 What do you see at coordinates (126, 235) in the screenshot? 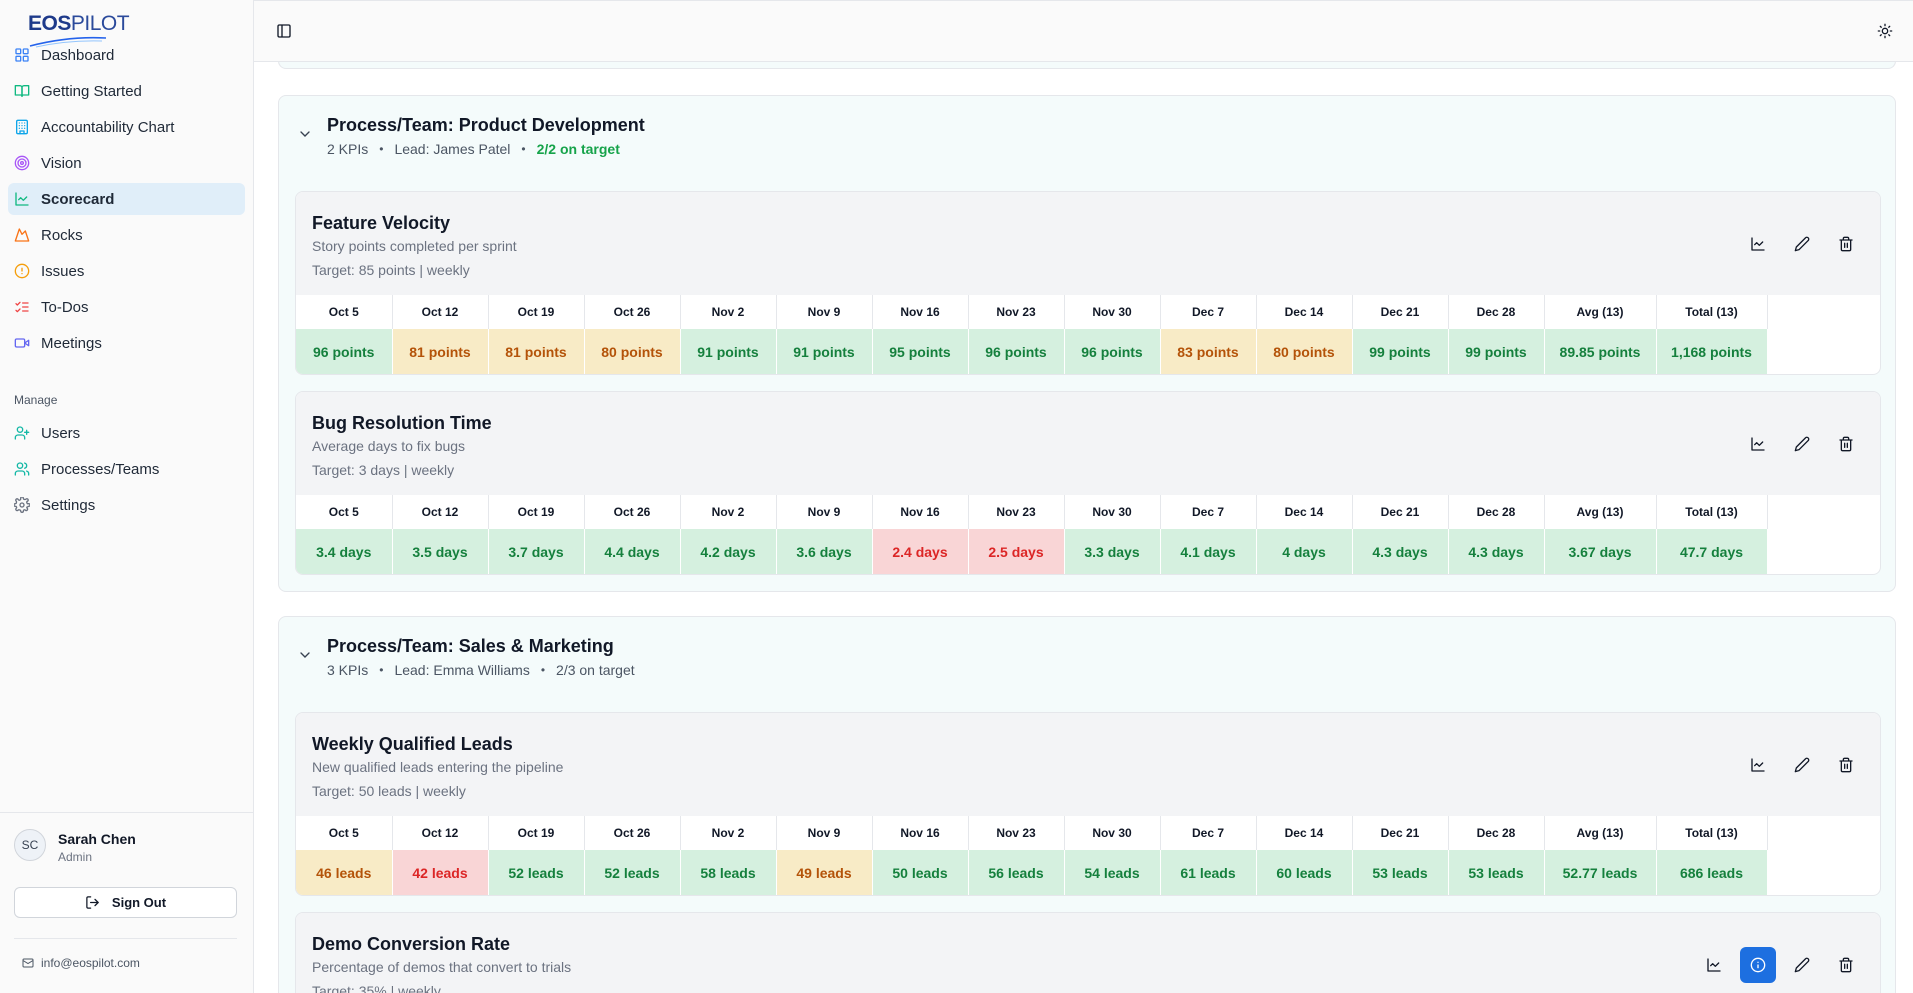
I see `sidebar-item-rocks: Rocks` at bounding box center [126, 235].